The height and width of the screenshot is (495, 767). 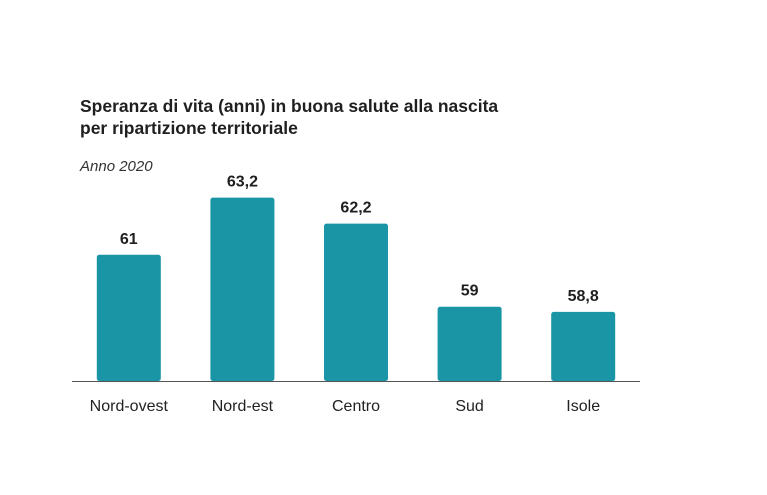 What do you see at coordinates (242, 289) in the screenshot?
I see `bar-nord-est` at bounding box center [242, 289].